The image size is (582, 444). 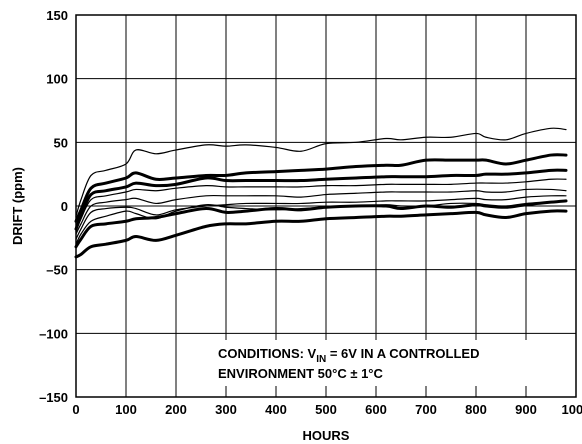 What do you see at coordinates (376, 409) in the screenshot?
I see `x-tick-label: 600` at bounding box center [376, 409].